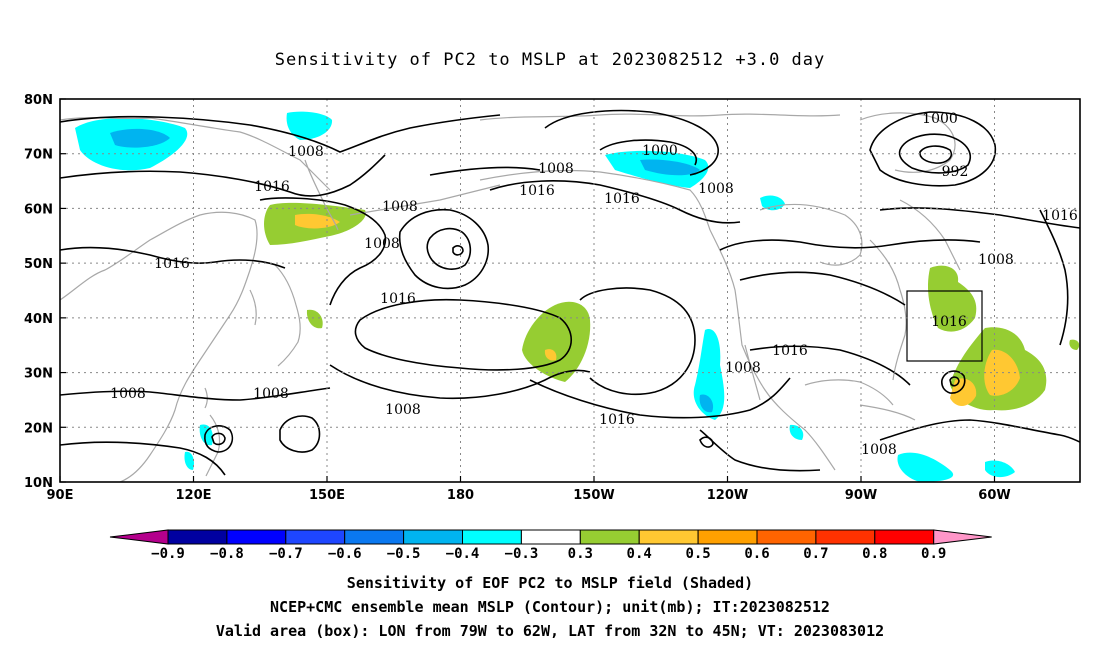  What do you see at coordinates (874, 554) in the screenshot?
I see `colorbar-label: 0.8` at bounding box center [874, 554].